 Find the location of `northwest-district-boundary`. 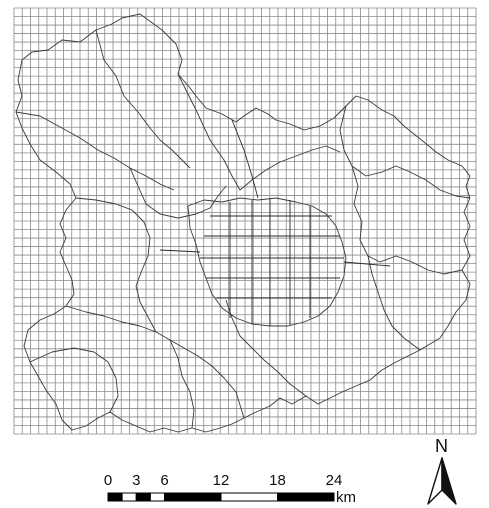

northwest-district-boundary is located at coordinates (95, 151).